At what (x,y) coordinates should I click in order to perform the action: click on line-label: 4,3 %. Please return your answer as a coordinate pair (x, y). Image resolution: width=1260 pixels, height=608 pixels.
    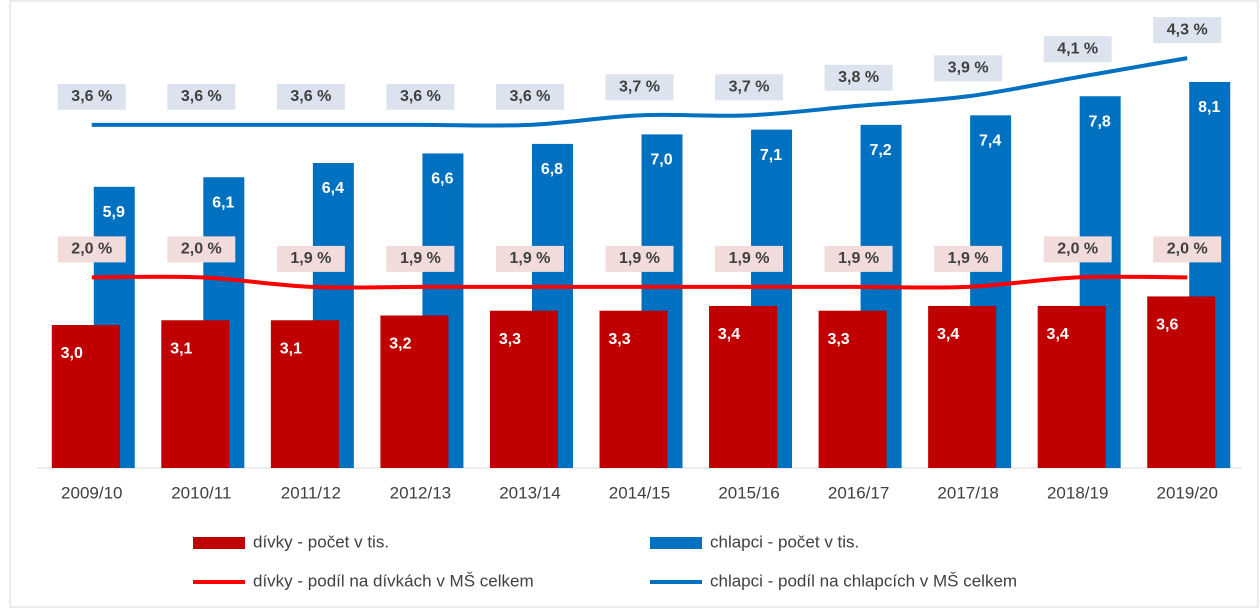
    Looking at the image, I should click on (1187, 29).